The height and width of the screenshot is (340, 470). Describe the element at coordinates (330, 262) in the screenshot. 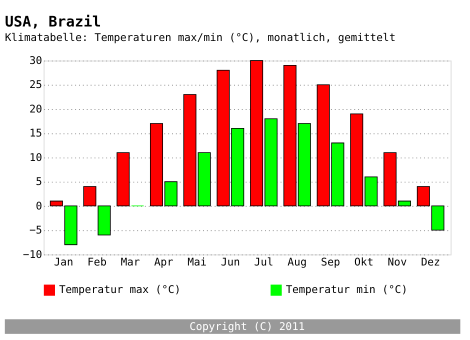

I see `x-tick-label: Sep` at that location.